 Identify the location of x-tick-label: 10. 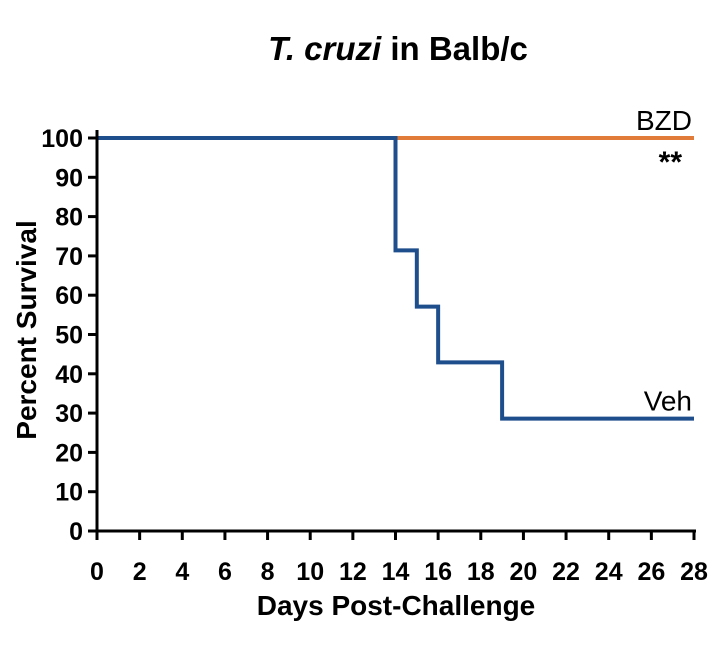
(310, 572).